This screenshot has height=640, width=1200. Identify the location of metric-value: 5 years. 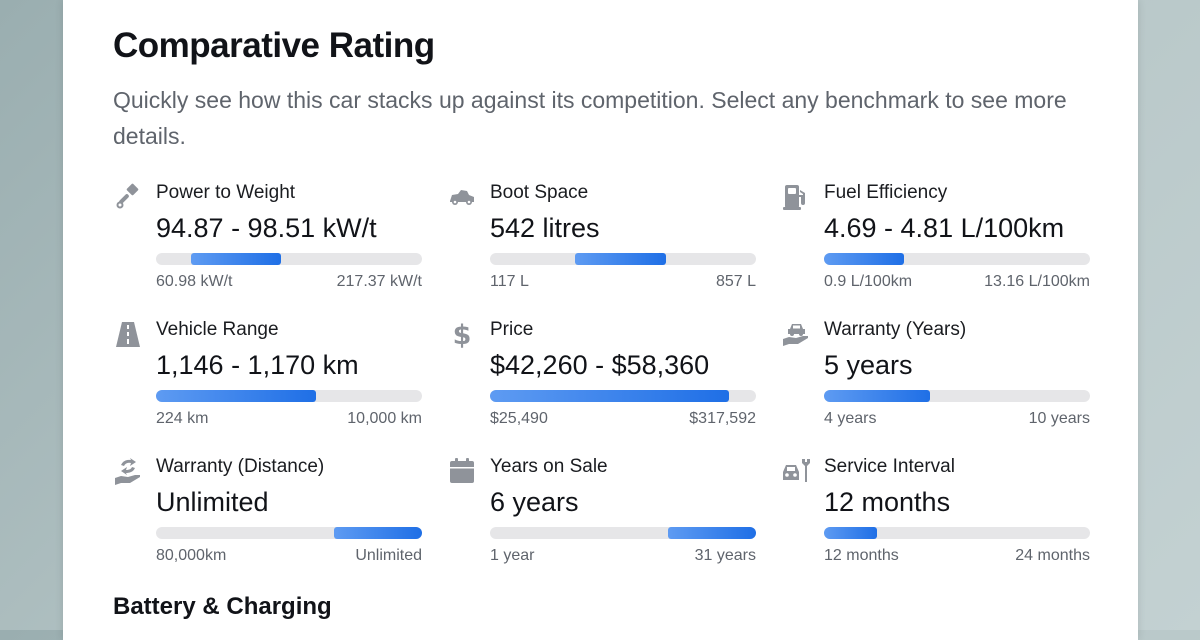
(868, 365).